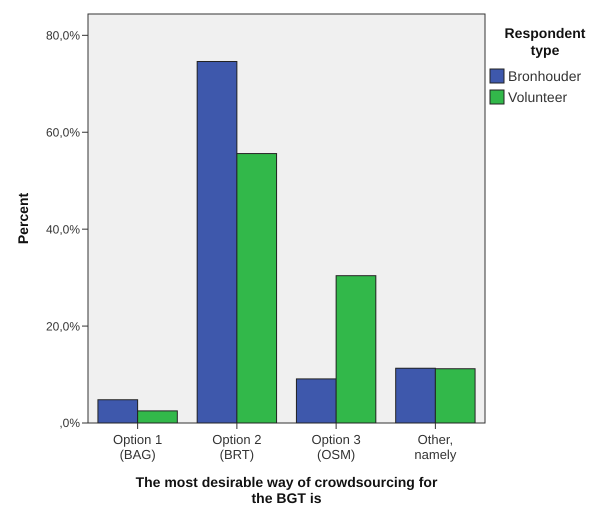  What do you see at coordinates (287, 490) in the screenshot?
I see `x-axis-title: The most desirable way of crowdsourcing for the BGT is` at bounding box center [287, 490].